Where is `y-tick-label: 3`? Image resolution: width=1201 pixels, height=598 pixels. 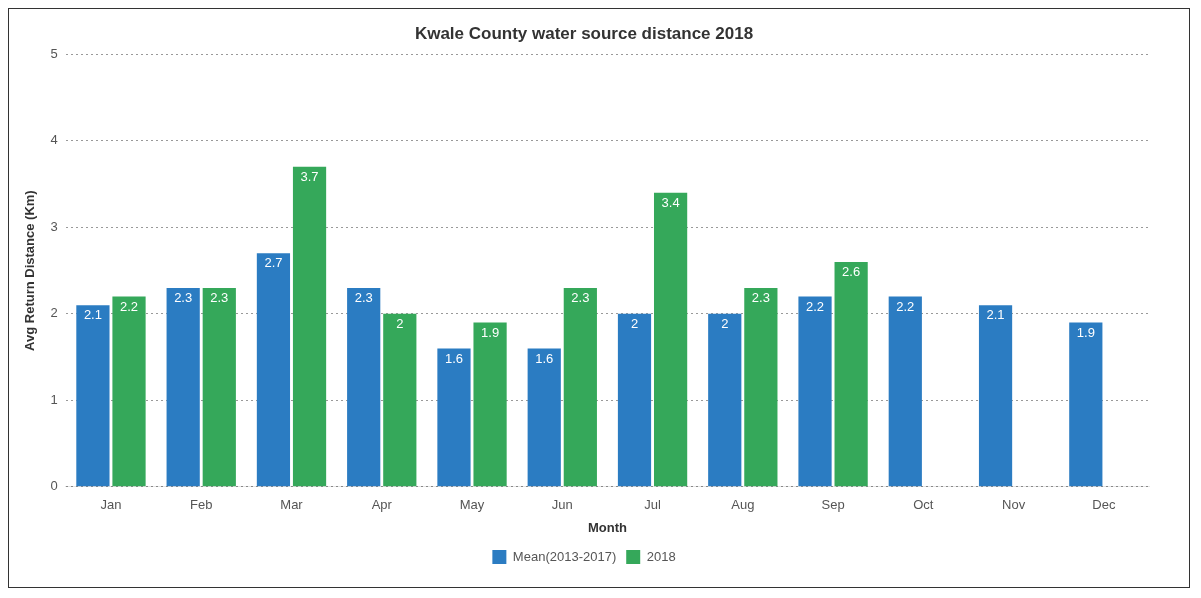
y-tick-label: 3 is located at coordinates (54, 226).